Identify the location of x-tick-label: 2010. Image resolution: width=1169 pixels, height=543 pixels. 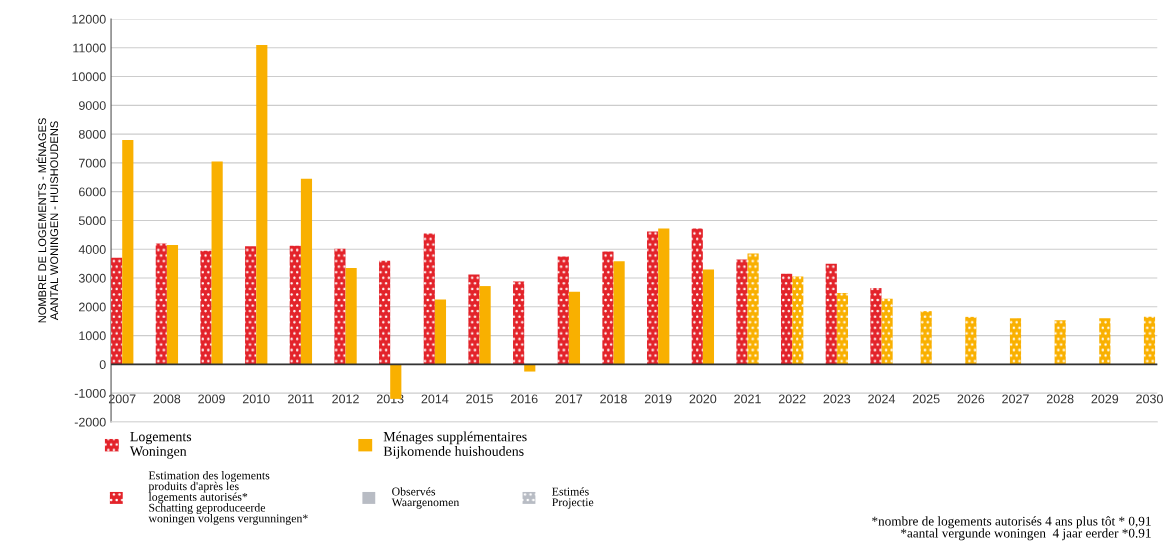
(256, 399).